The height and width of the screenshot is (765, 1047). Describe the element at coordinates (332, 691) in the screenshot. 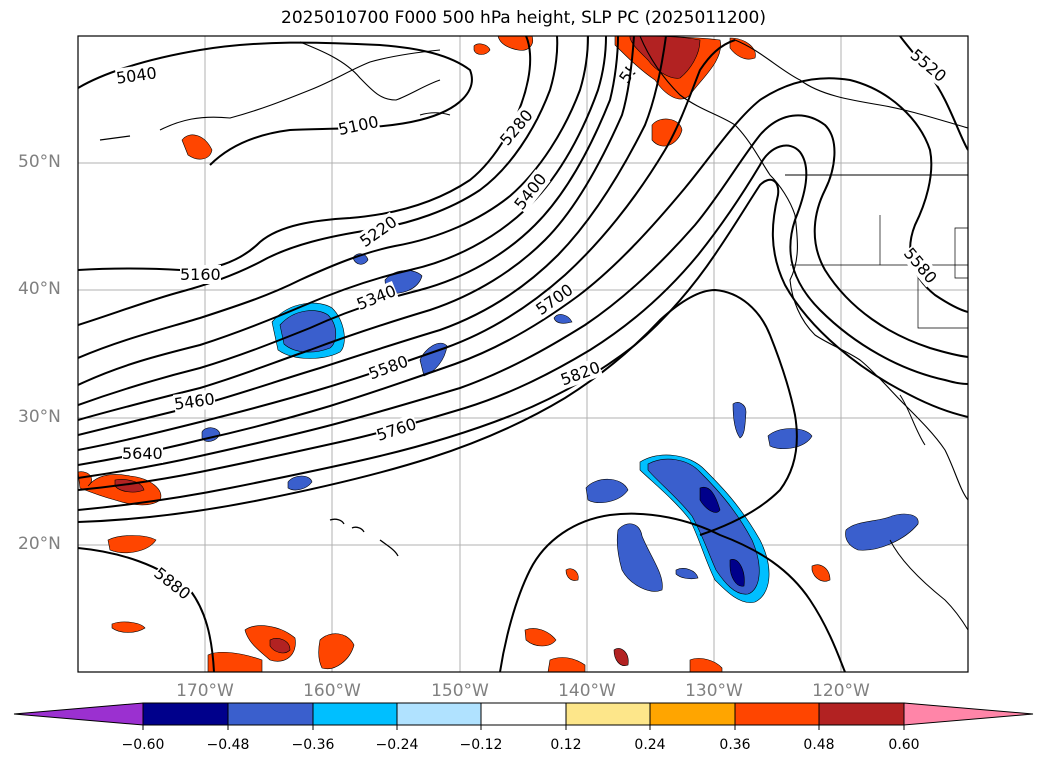

I see `lon-label: 160°W` at that location.